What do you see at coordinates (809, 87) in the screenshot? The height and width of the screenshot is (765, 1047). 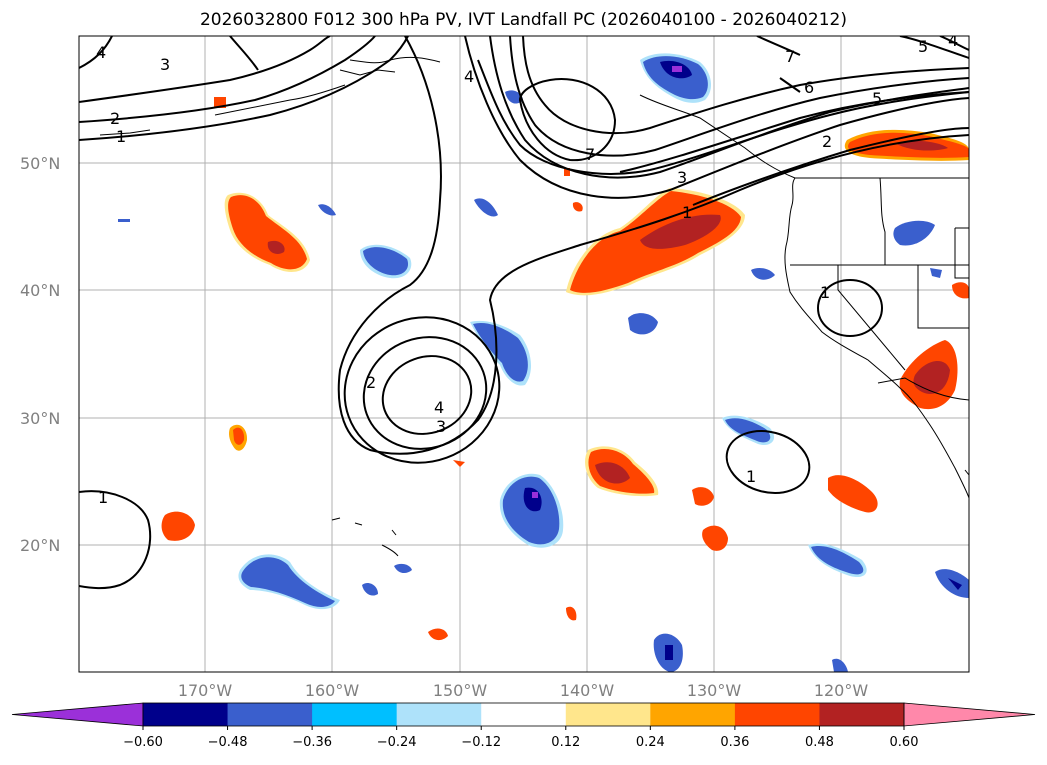 I see `contour-label: 6` at bounding box center [809, 87].